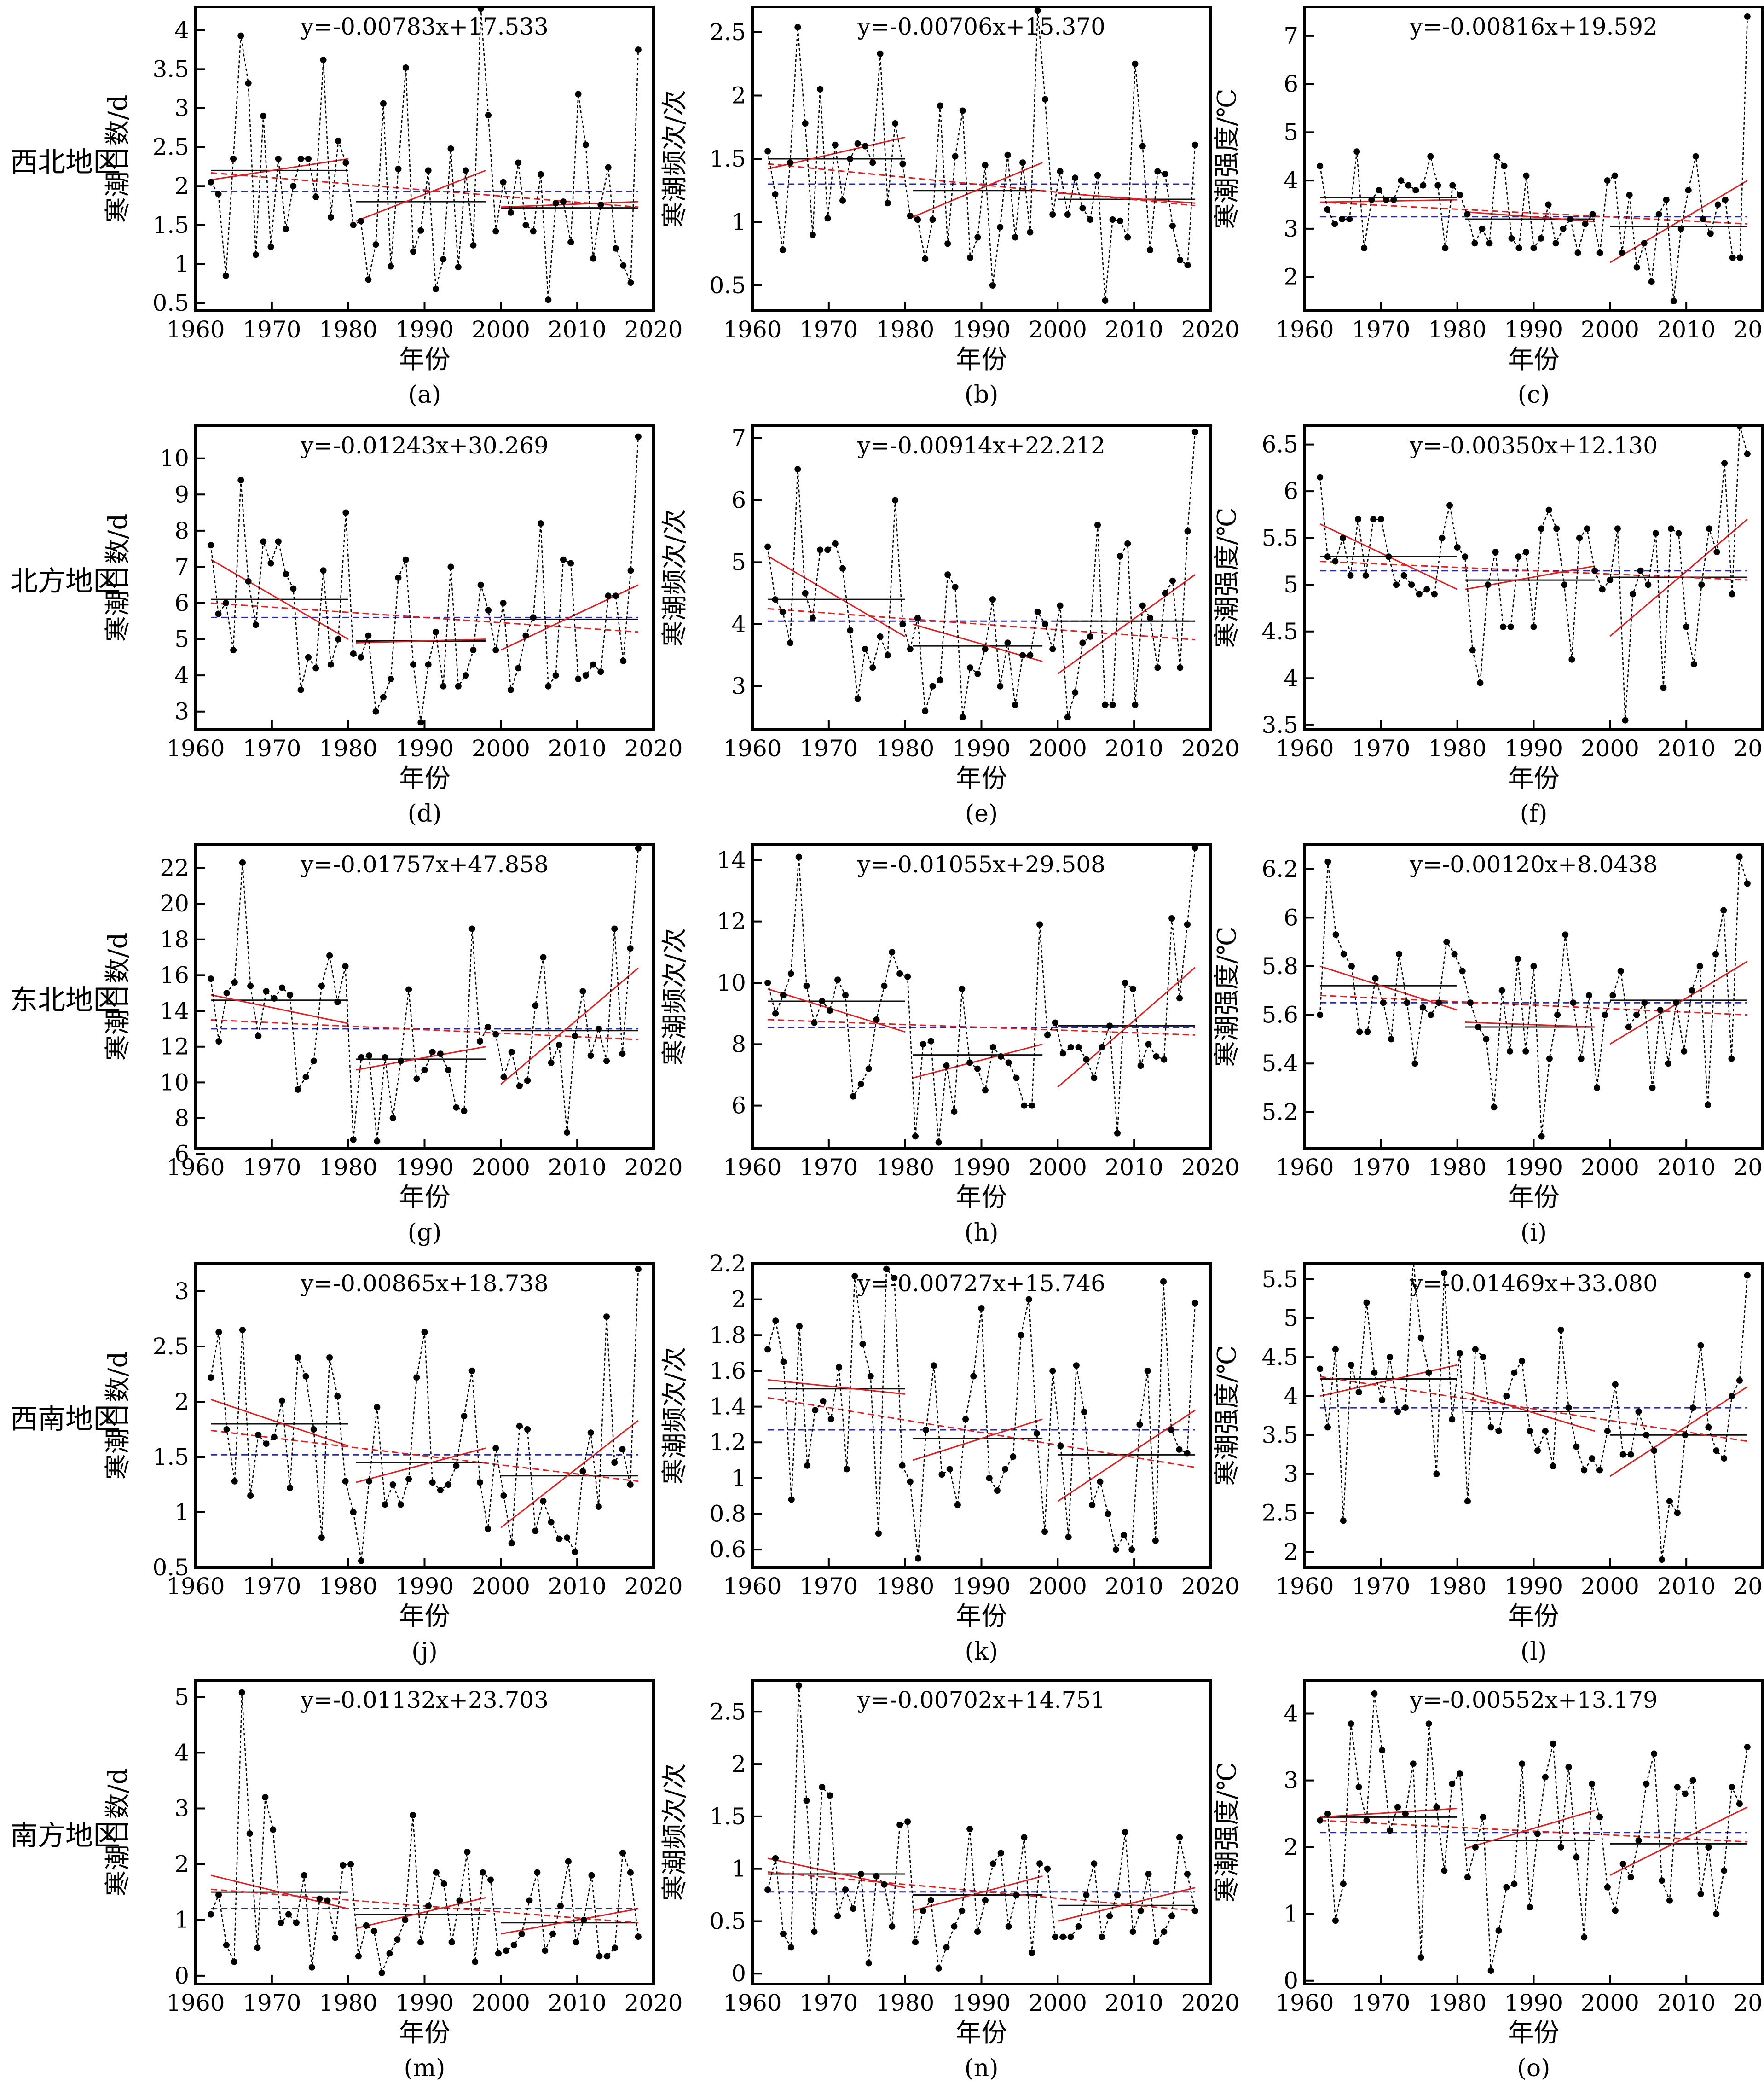 This screenshot has height=2095, width=1764. Describe the element at coordinates (982, 395) in the screenshot. I see `panel-label: (b)` at that location.